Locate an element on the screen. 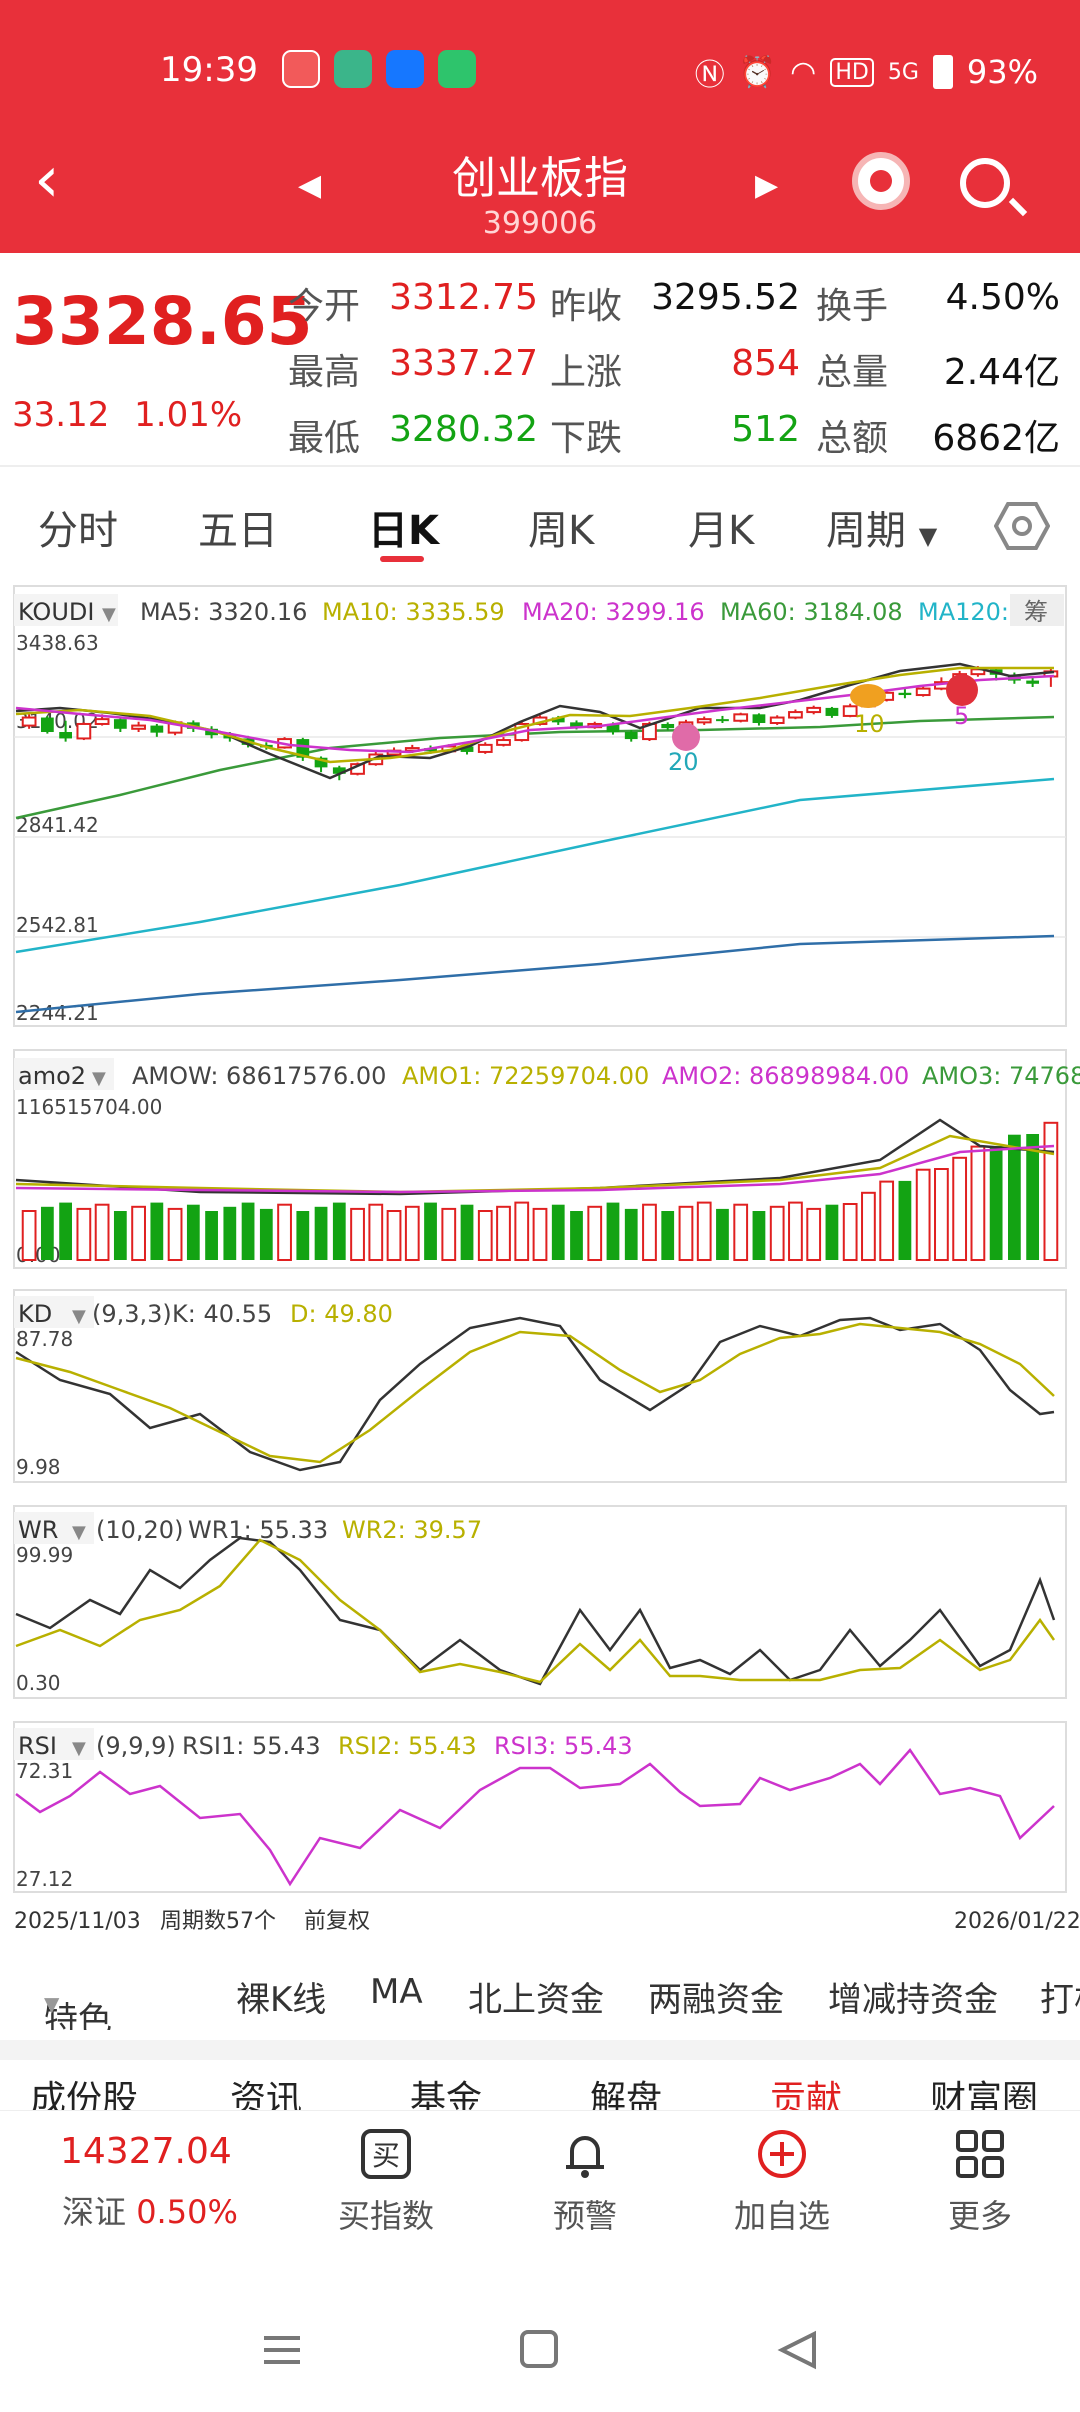  tab-five-day: 五日 is located at coordinates (238, 531).